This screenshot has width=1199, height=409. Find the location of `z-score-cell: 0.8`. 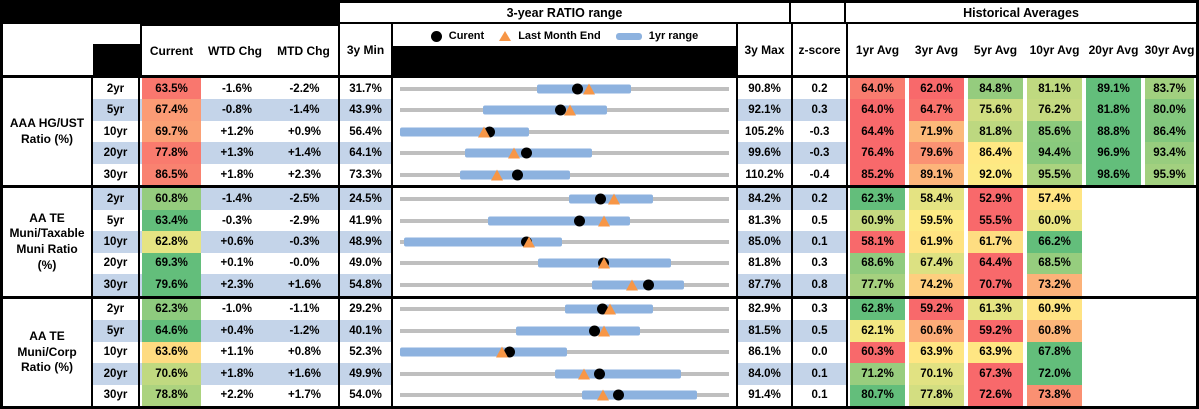

z-score-cell: 0.8 is located at coordinates (820, 285).